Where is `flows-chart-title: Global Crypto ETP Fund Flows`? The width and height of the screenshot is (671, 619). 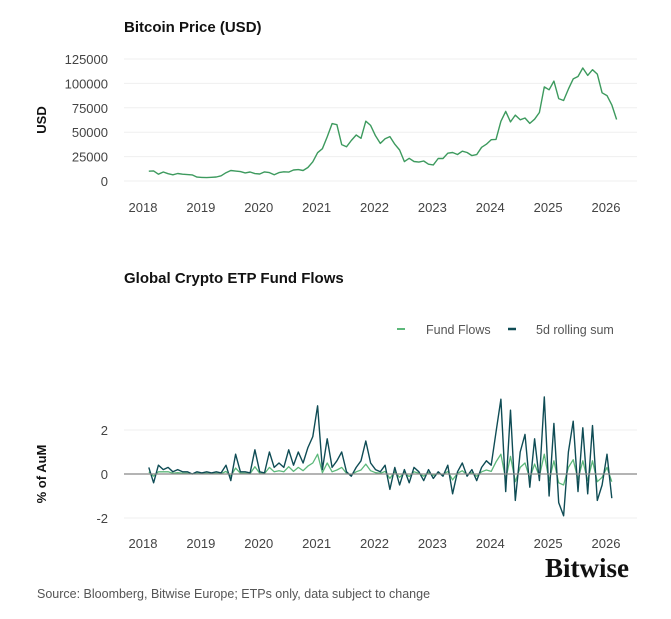 flows-chart-title: Global Crypto ETP Fund Flows is located at coordinates (234, 278).